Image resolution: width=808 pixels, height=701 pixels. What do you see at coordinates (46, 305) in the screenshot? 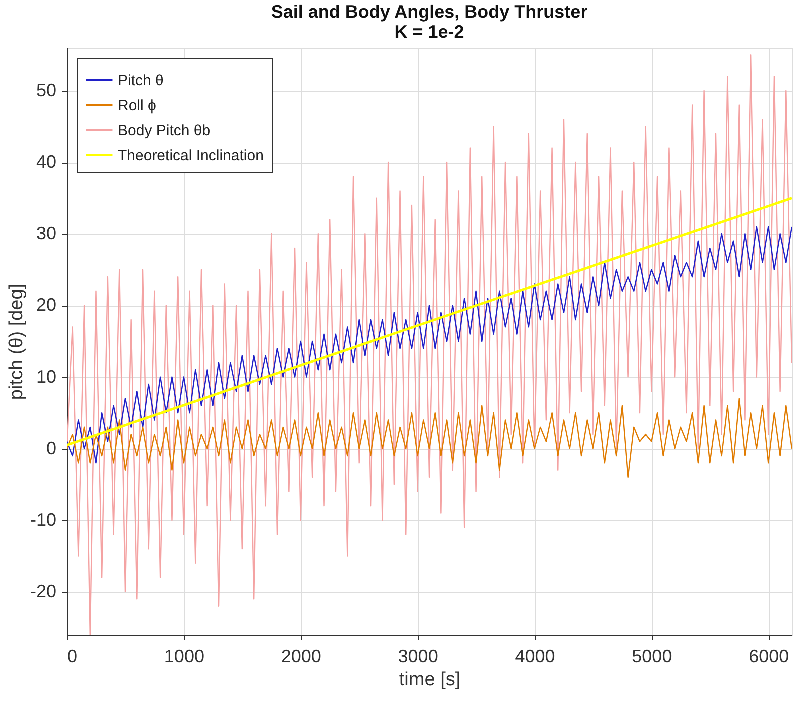
I see `y-tick-label: 20` at bounding box center [46, 305].